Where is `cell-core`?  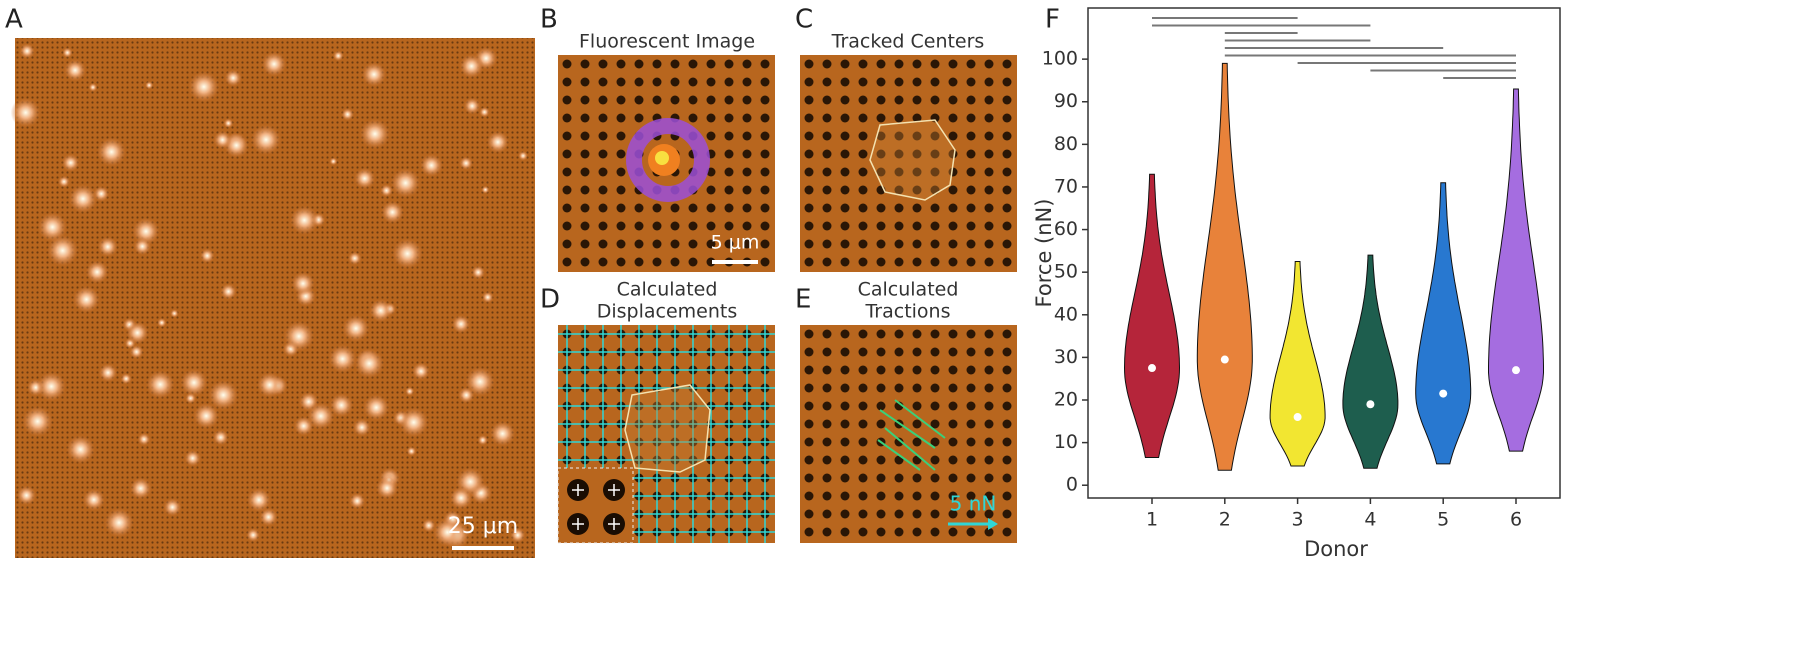 cell-core is located at coordinates (662, 158).